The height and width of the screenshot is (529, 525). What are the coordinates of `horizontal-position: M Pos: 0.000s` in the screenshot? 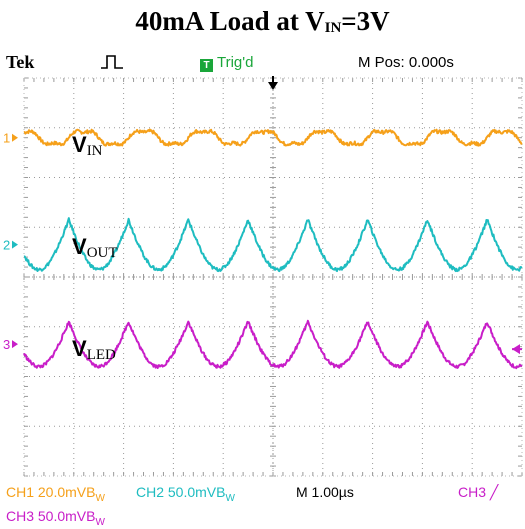 It's located at (406, 62).